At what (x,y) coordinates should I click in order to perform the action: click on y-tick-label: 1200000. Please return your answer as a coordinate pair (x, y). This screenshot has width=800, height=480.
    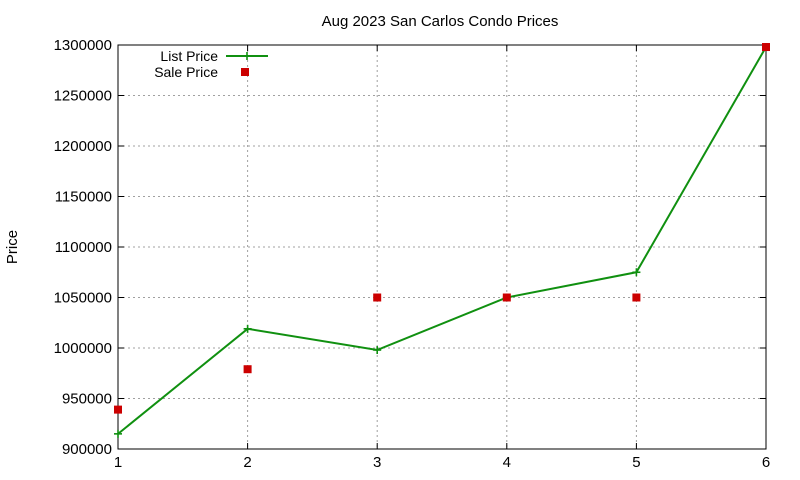
    Looking at the image, I should click on (83, 146).